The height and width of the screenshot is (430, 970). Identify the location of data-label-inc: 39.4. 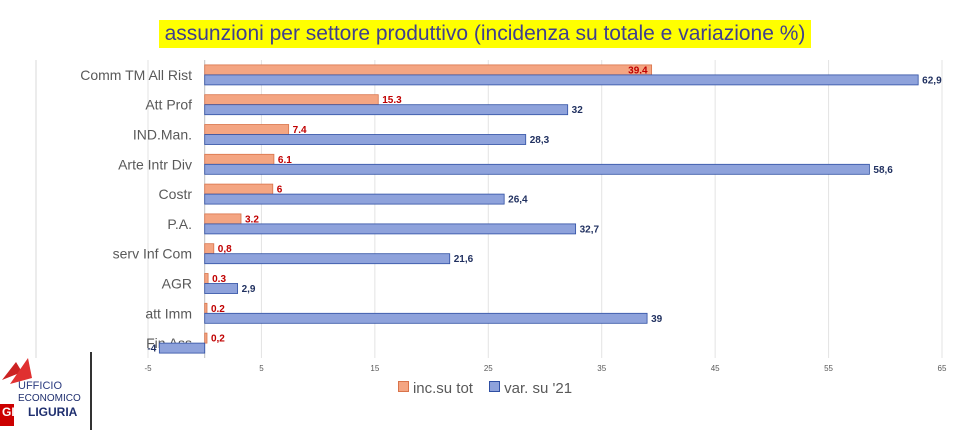
(638, 70).